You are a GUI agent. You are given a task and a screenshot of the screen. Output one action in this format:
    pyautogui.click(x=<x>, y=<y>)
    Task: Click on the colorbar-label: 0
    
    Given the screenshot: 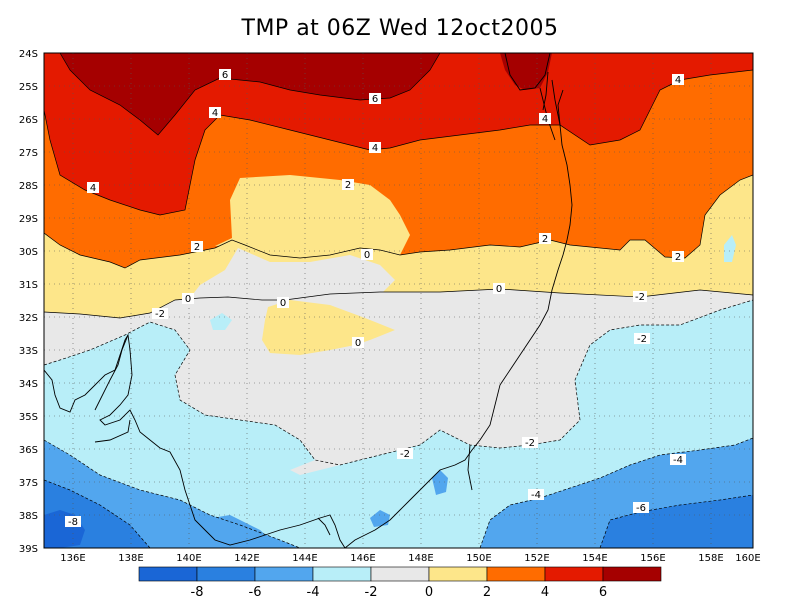 What is the action you would take?
    pyautogui.click(x=429, y=592)
    